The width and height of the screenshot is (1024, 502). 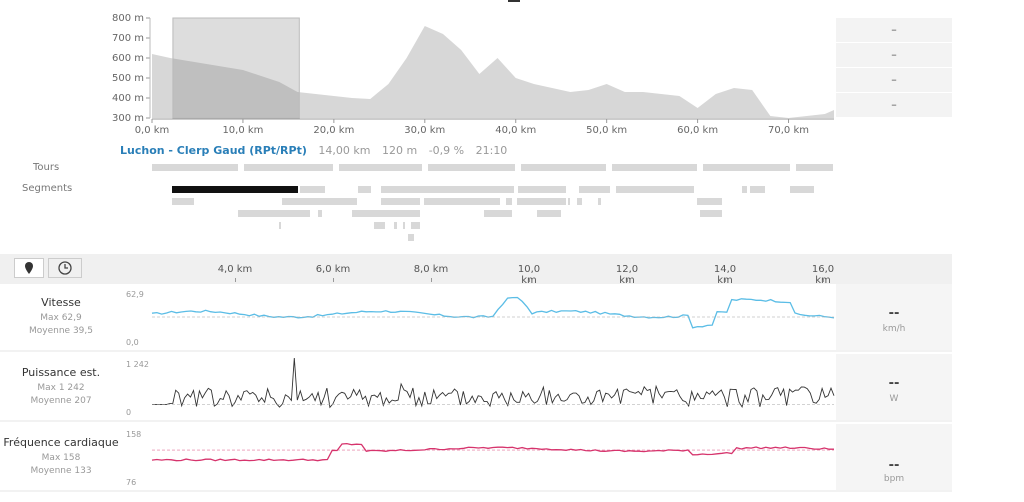 What do you see at coordinates (491, 150) in the screenshot?
I see `segment-time: 21:10` at bounding box center [491, 150].